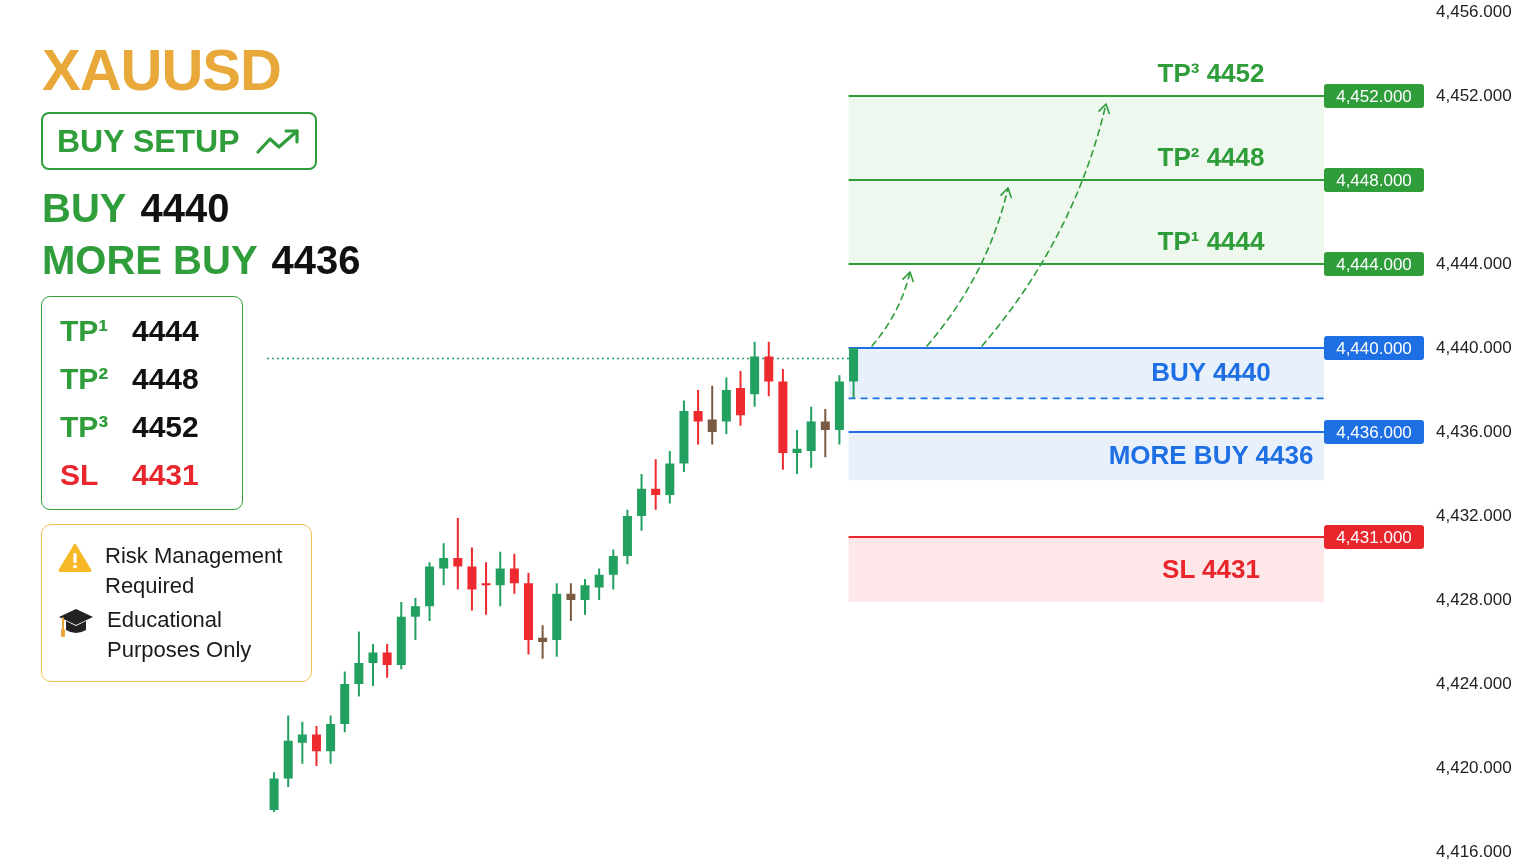  Describe the element at coordinates (1474, 851) in the screenshot. I see `y-tick-label: 4,416.000` at that location.